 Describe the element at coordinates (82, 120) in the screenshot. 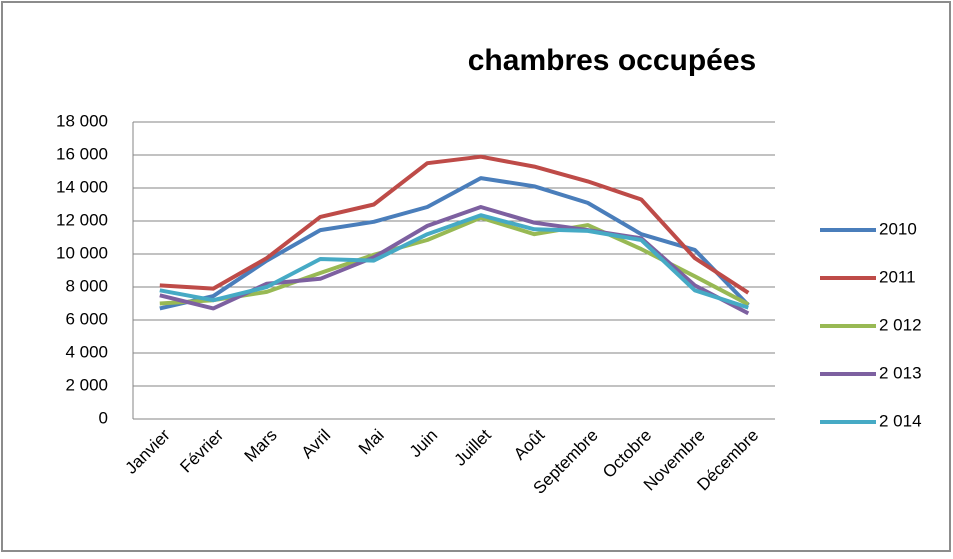

I see `y-tick-label: 18 000` at that location.